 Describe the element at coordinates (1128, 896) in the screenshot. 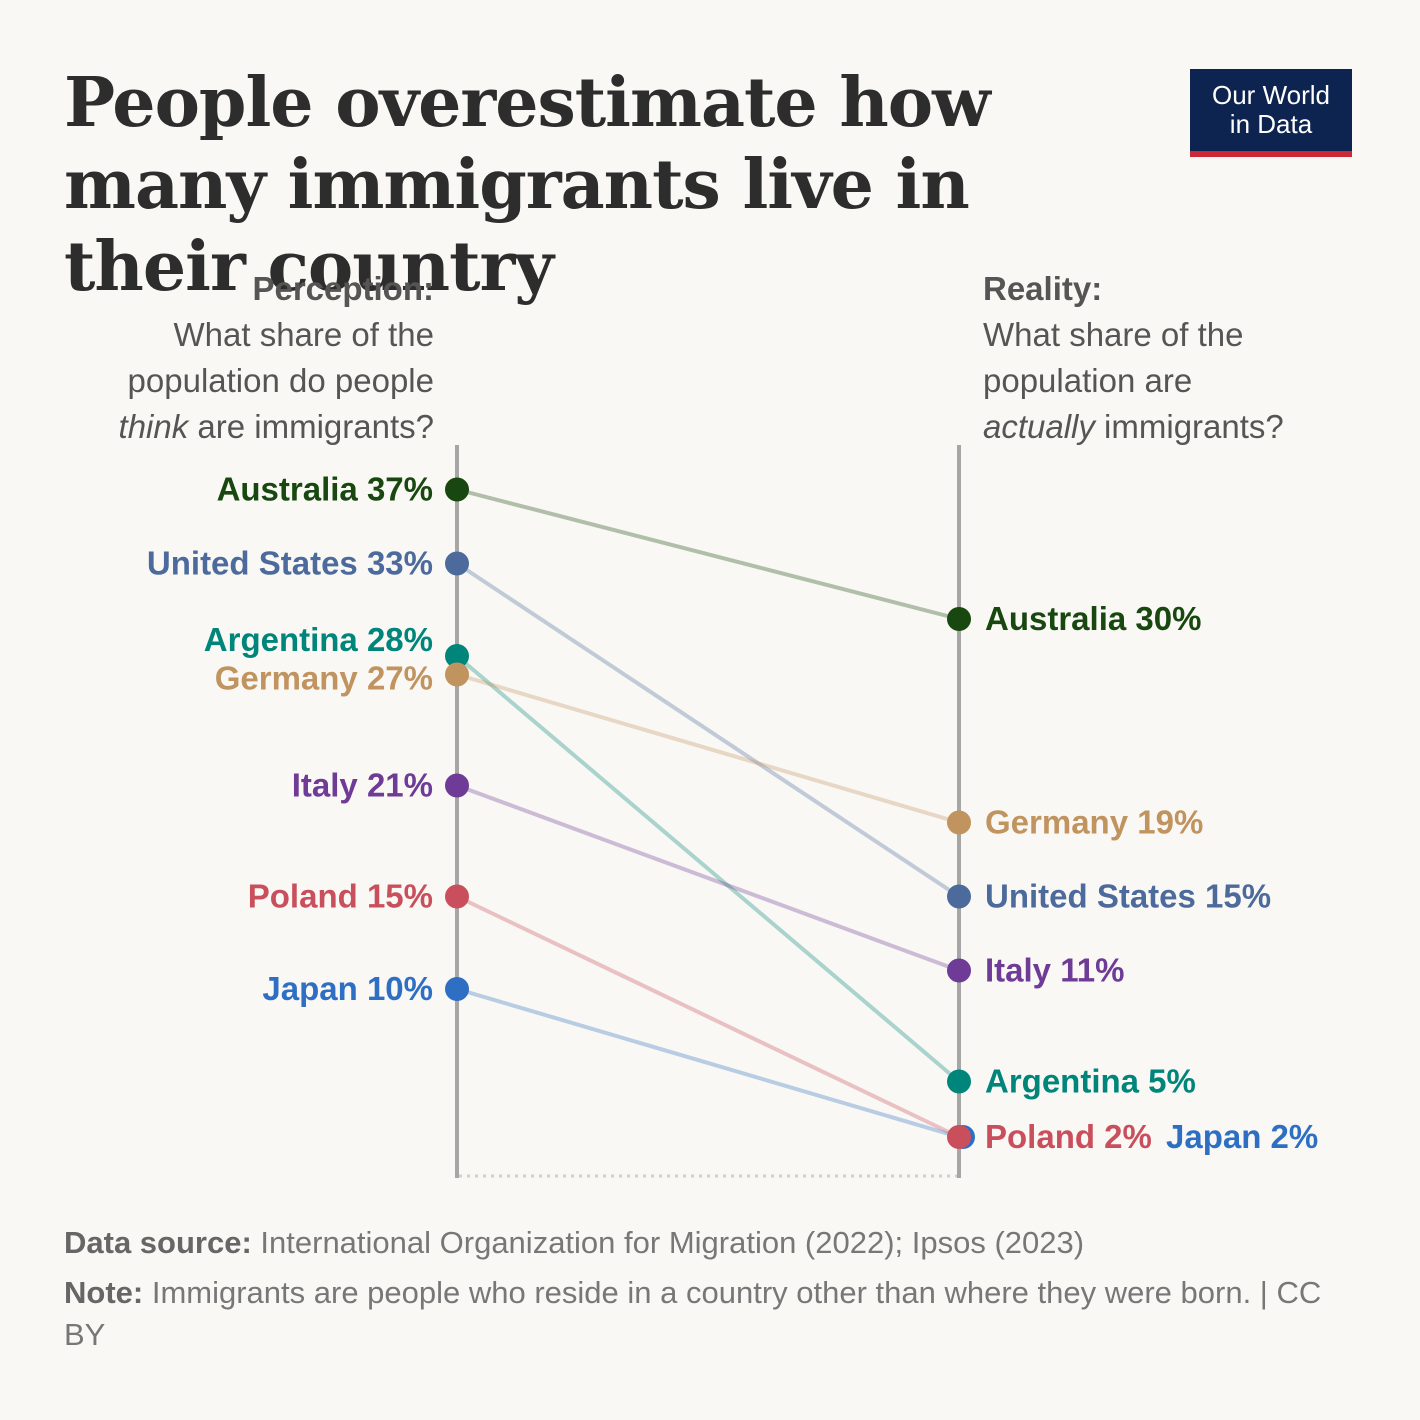

I see `label-reality-united-states: United States 15%` at that location.